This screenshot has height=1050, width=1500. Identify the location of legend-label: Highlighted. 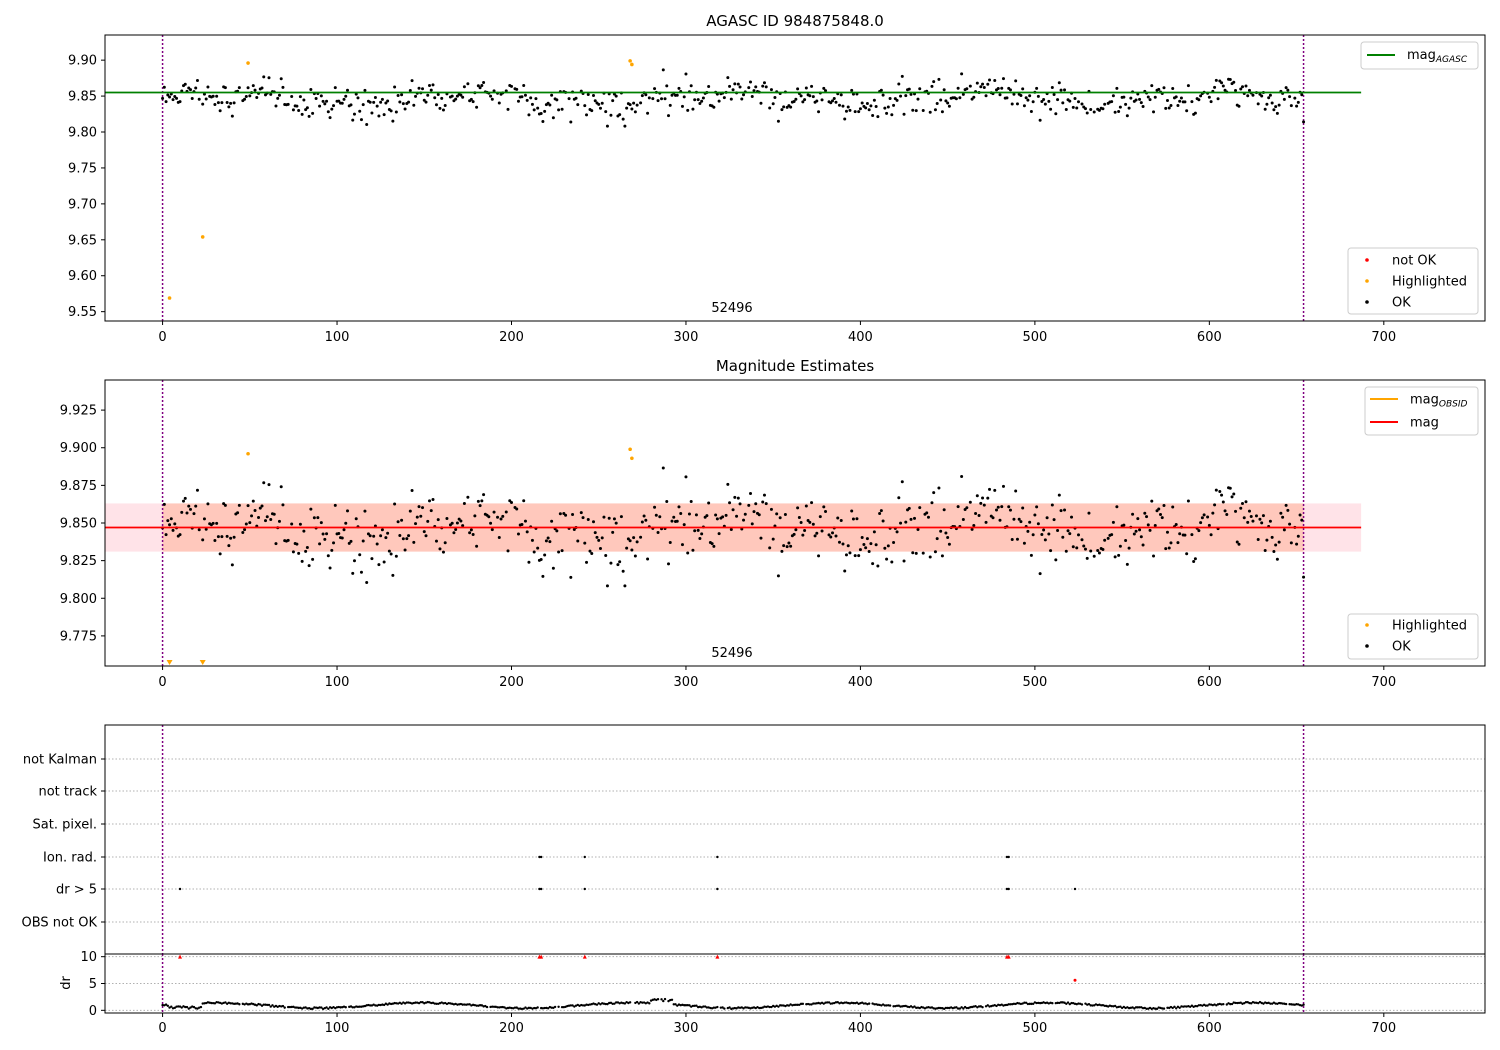
(1429, 626).